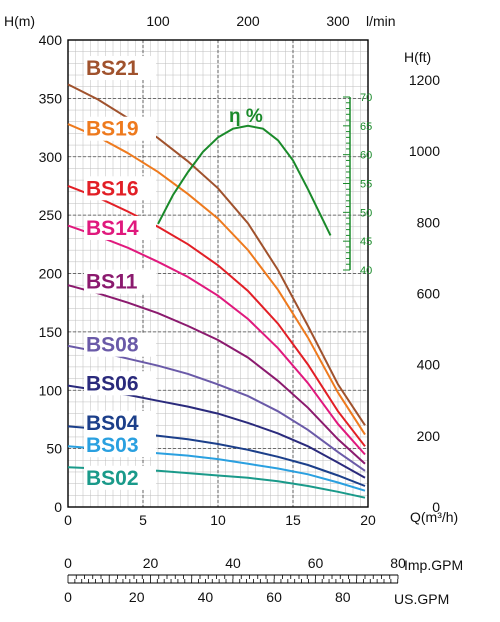  Describe the element at coordinates (398, 563) in the screenshot. I see `tick-imp-gpm: 80` at that location.